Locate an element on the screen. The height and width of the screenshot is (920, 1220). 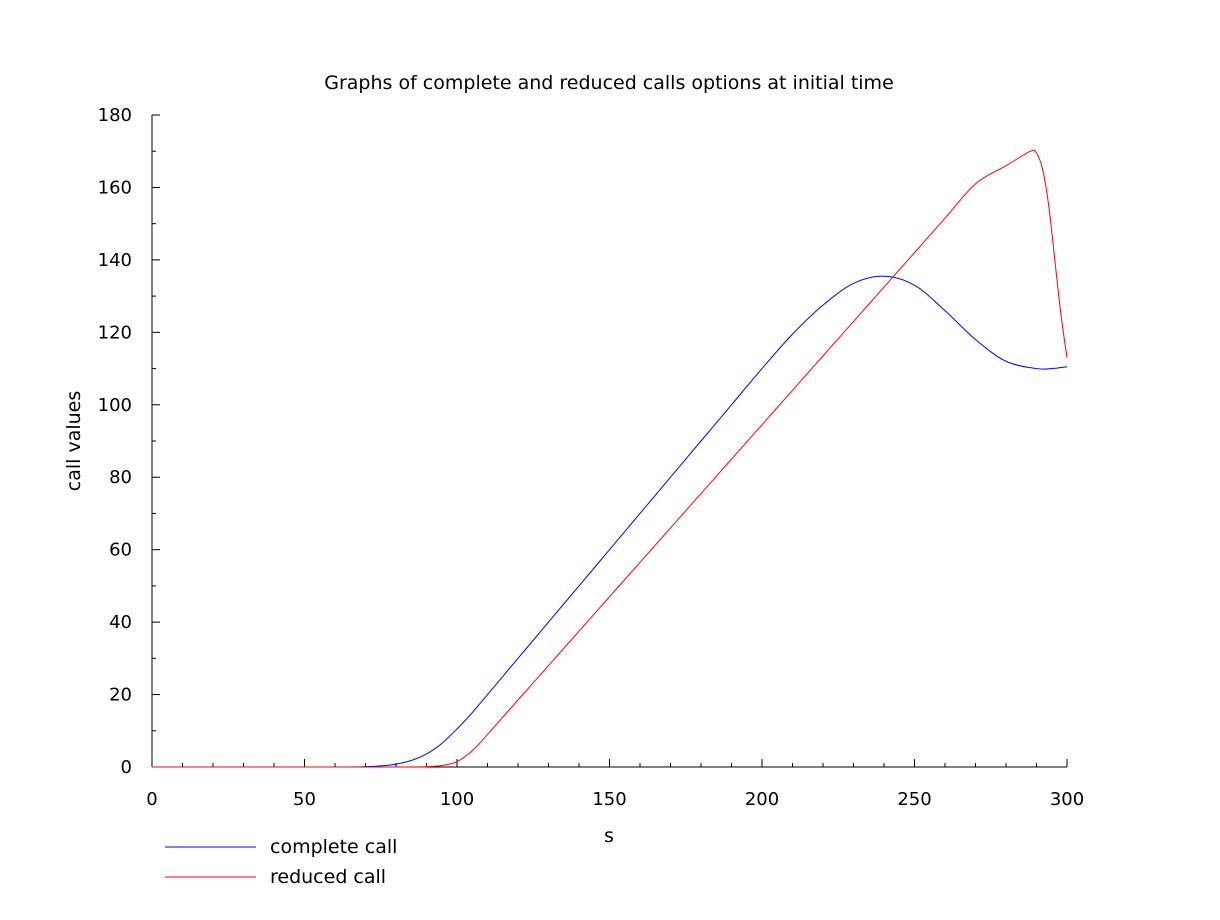
y-tick-label: 0 is located at coordinates (126, 767).